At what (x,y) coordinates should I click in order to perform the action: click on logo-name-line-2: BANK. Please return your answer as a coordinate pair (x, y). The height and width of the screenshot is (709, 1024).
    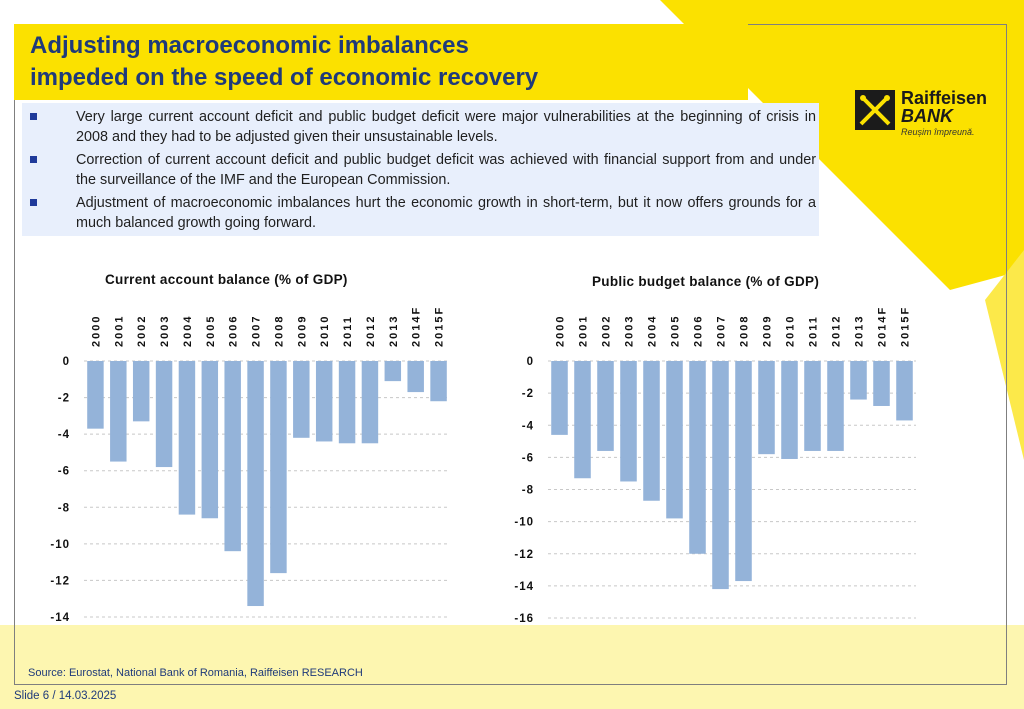
    Looking at the image, I should click on (927, 116).